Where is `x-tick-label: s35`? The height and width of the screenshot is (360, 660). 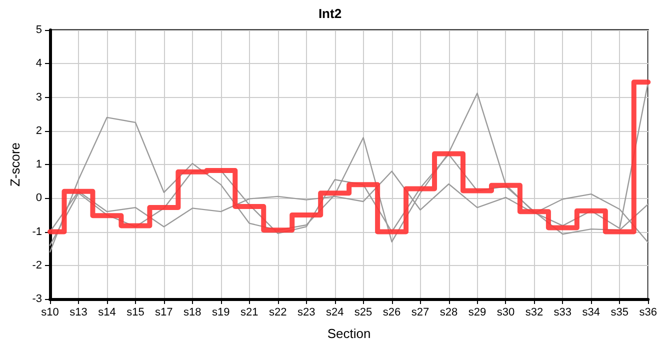
x-tick-label: s35 is located at coordinates (619, 312).